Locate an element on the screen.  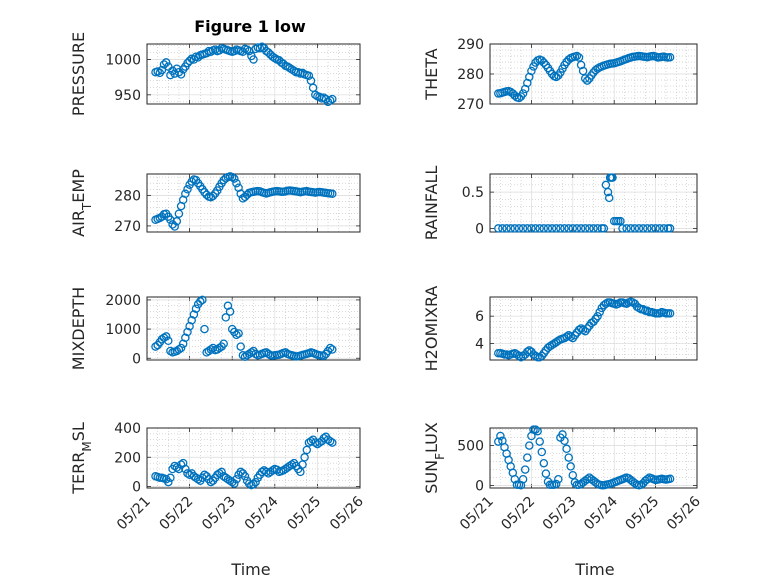
axes-frame is located at coordinates (253, 74).